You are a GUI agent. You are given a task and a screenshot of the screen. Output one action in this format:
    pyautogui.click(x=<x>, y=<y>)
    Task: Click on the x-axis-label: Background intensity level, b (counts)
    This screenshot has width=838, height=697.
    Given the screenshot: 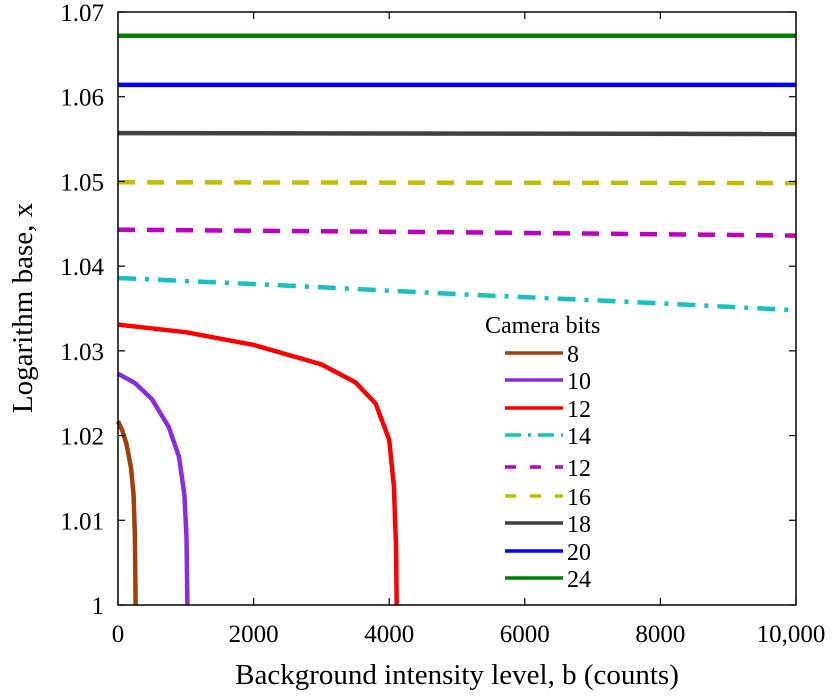 What is the action you would take?
    pyautogui.click(x=457, y=675)
    